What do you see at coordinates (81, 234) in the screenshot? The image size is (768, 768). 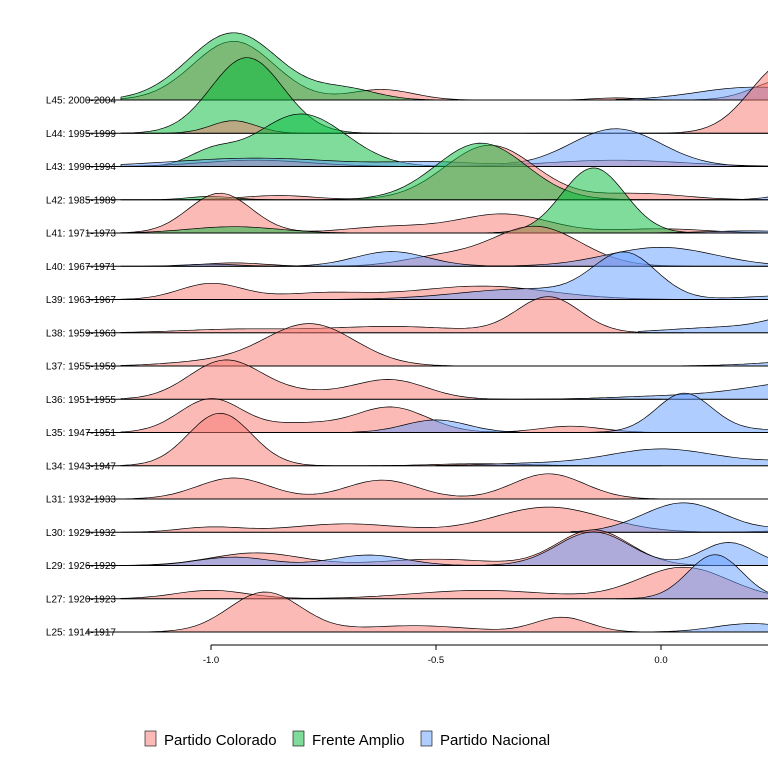 I see `row-label: L41: 1971-1973` at bounding box center [81, 234].